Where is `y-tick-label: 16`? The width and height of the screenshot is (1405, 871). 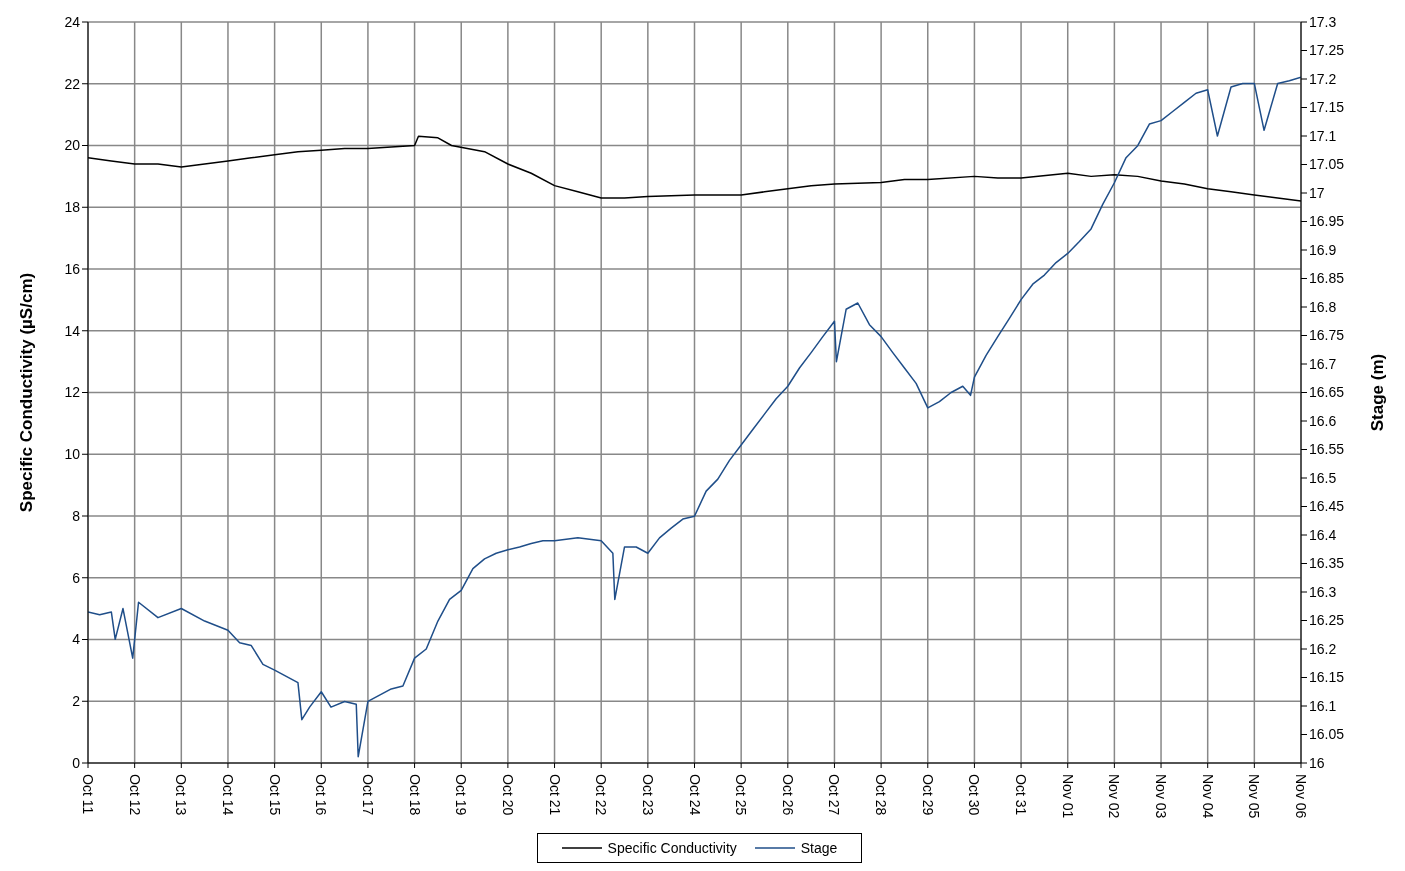
y-tick-label: 16 is located at coordinates (72, 268).